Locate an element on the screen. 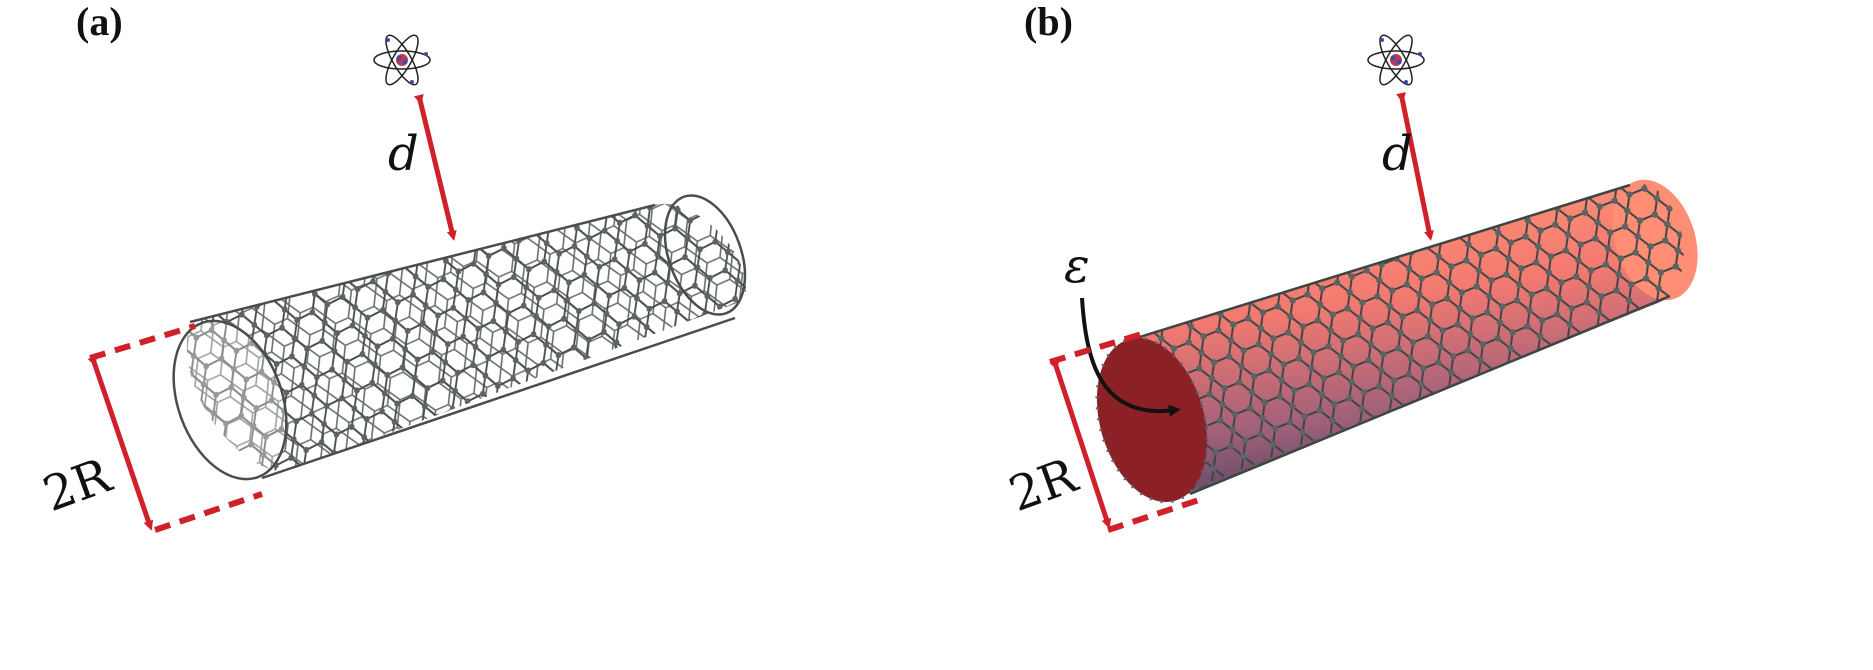  diameter-dashed-top-b is located at coordinates (1096, 348).